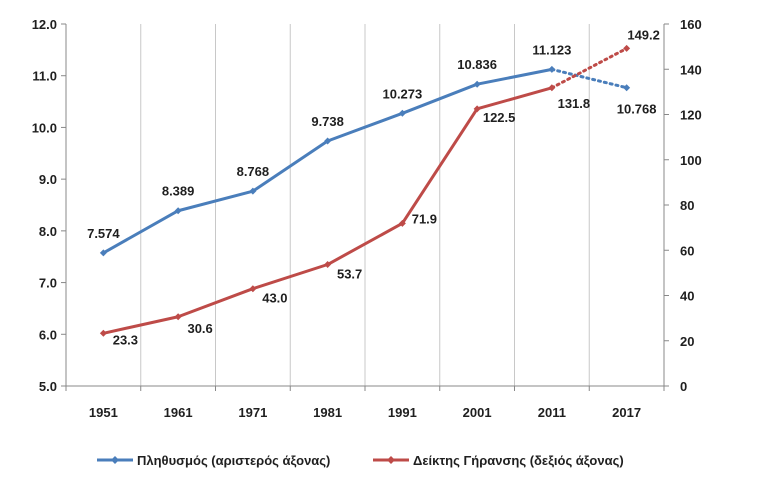 This screenshot has height=494, width=758. I want to click on x-tick-label: 1951, so click(103, 412).